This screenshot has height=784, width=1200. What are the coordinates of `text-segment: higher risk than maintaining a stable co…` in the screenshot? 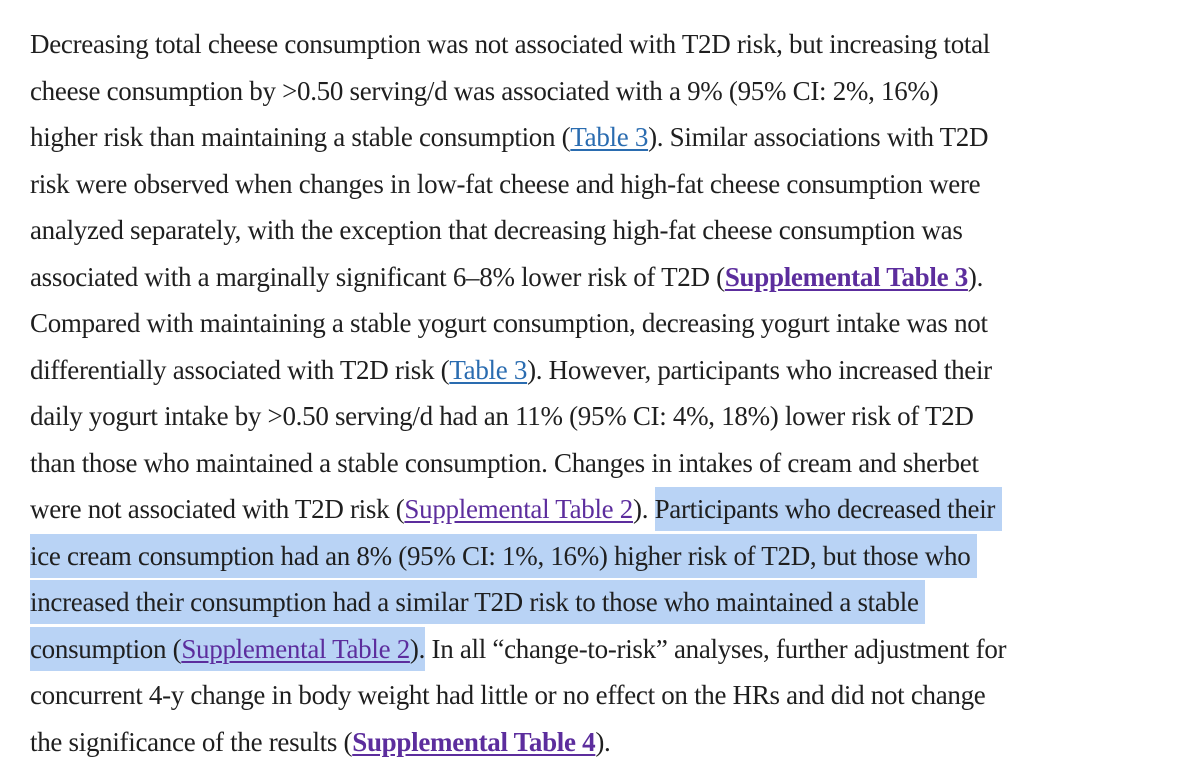 It's located at (300, 137).